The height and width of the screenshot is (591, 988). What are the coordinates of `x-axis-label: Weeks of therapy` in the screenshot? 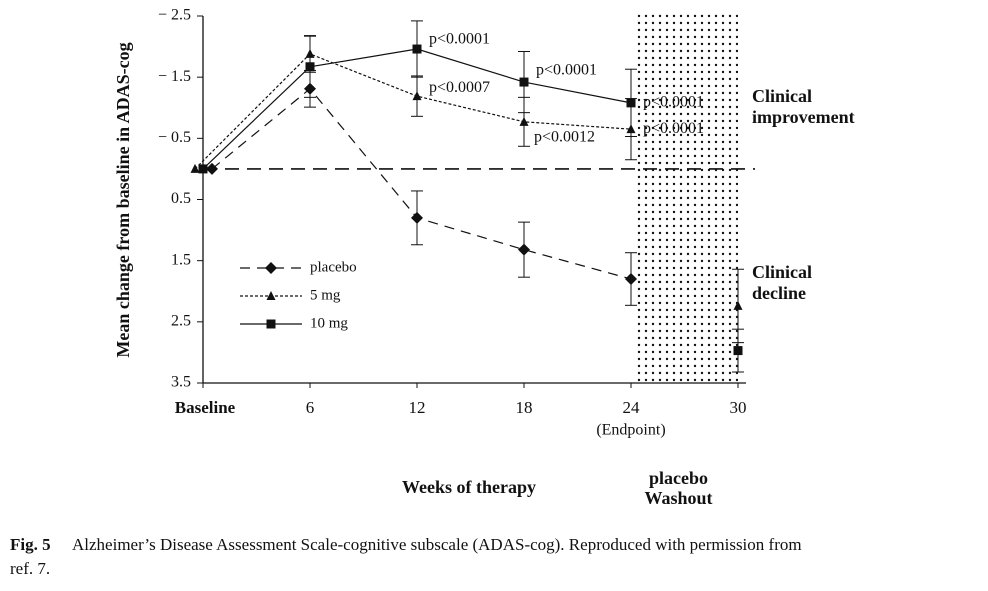 It's located at (469, 487).